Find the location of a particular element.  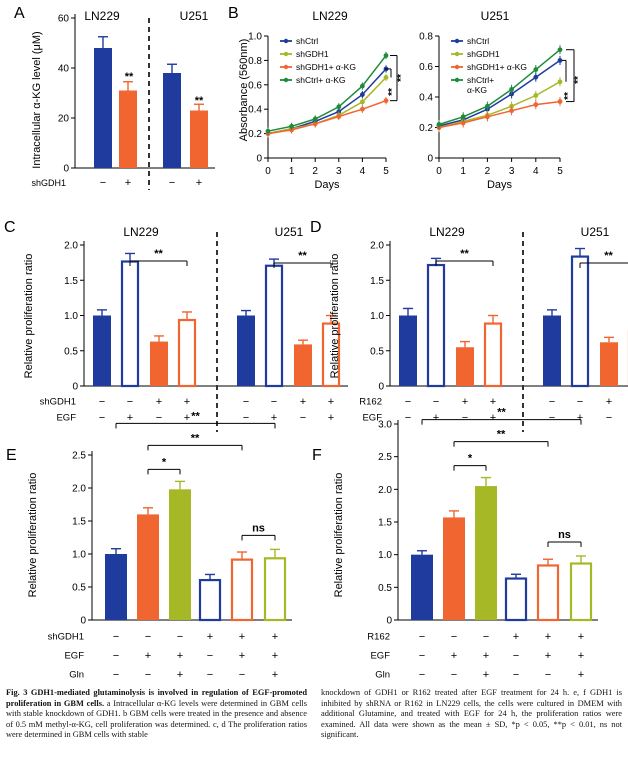

panel-letter-f: F is located at coordinates (317, 455).